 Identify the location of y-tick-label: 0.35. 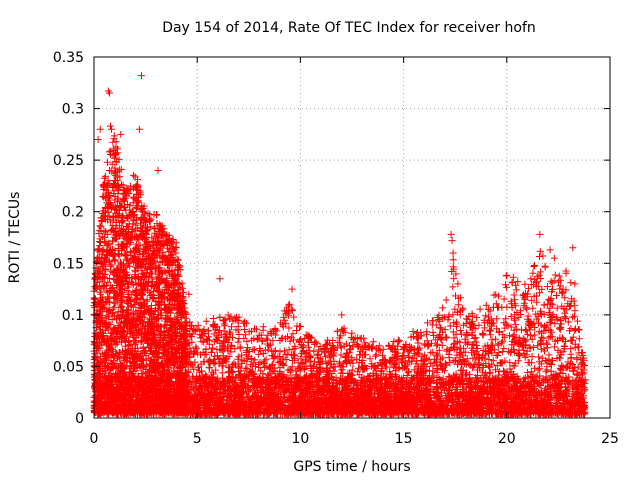
(68, 58).